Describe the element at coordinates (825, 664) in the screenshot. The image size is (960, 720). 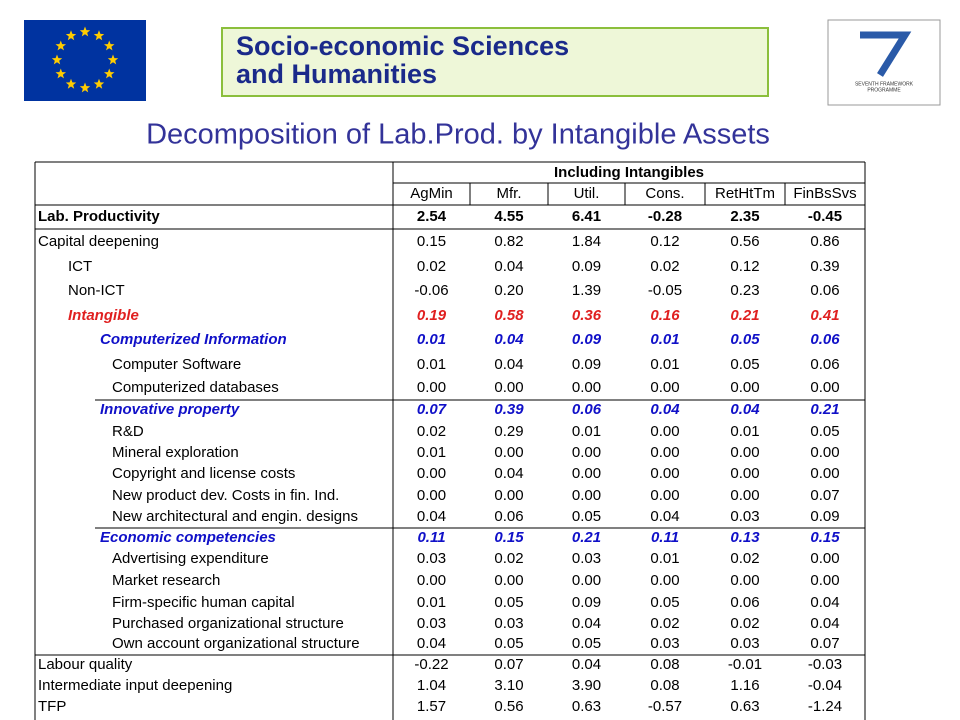
I see `cell-value: -0.03` at that location.